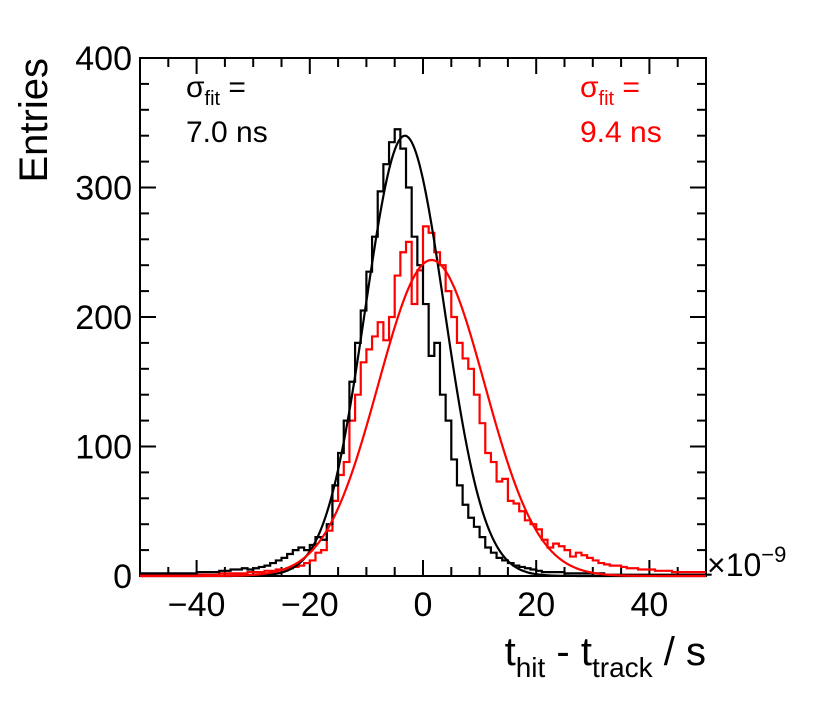  I want to click on y-tick-label: 0, so click(122, 577).